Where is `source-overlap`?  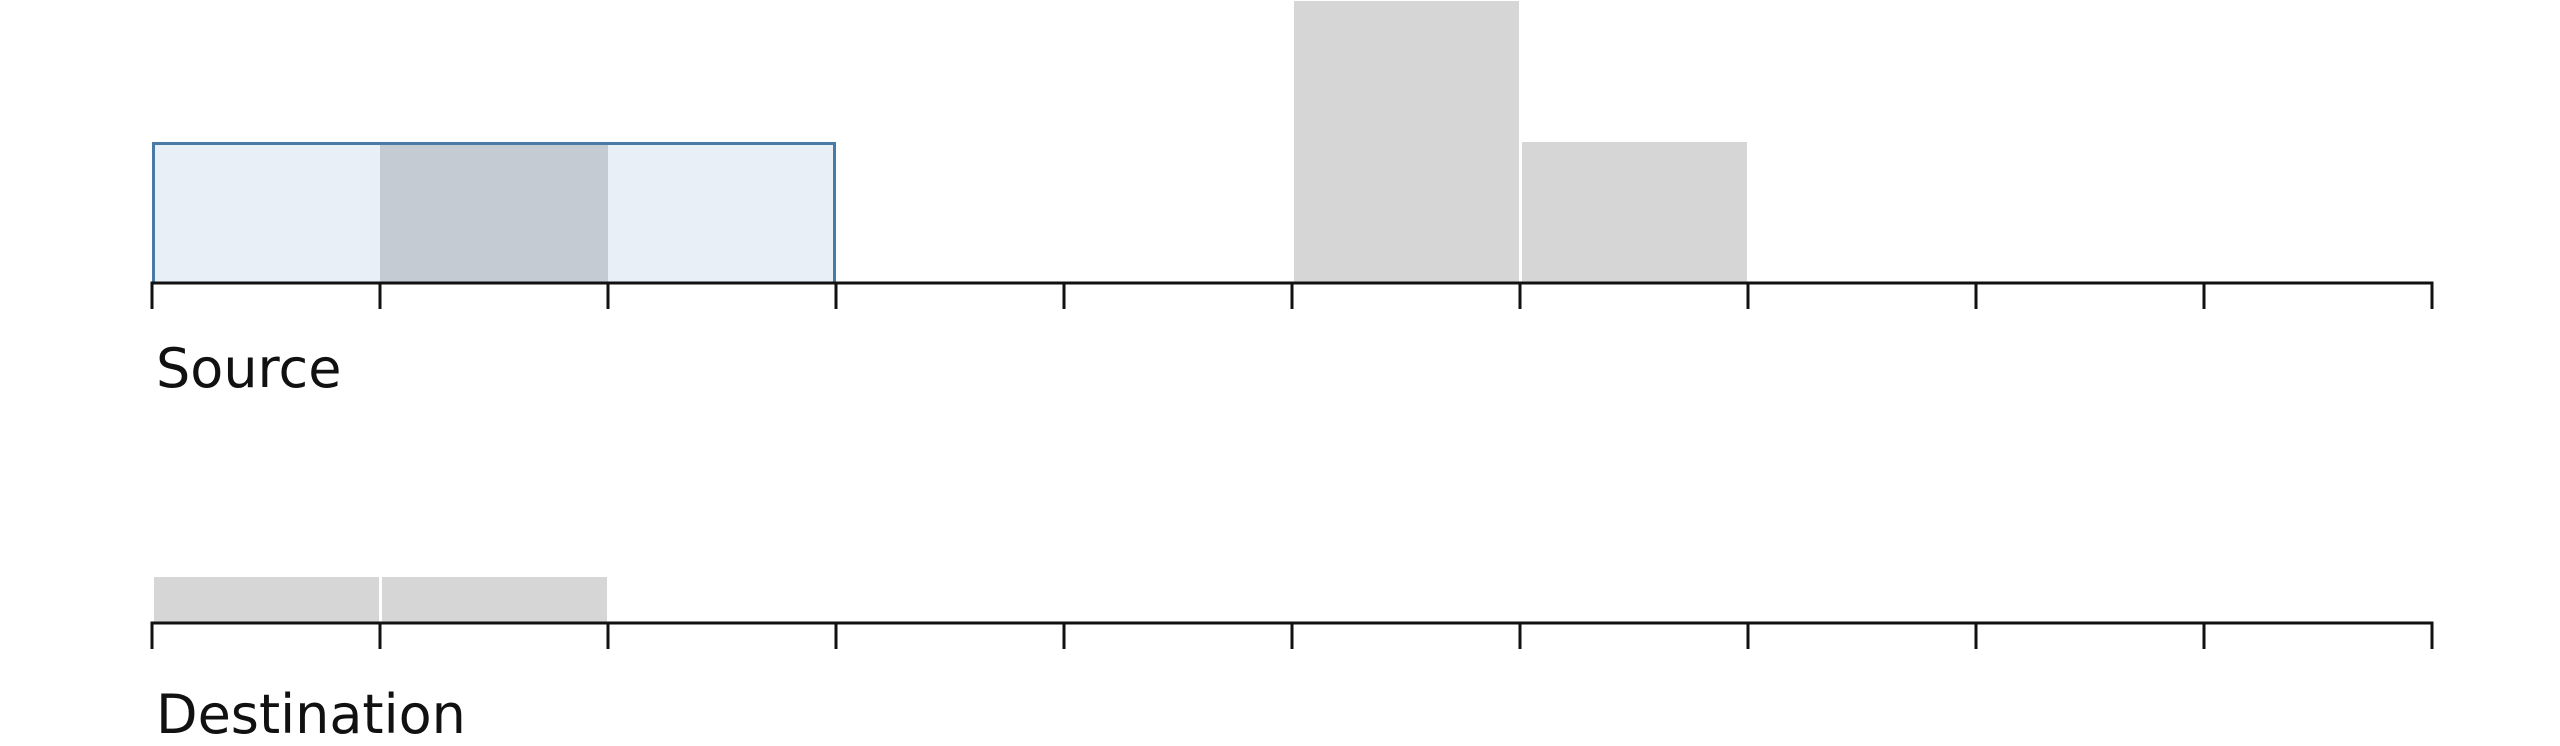
source-overlap is located at coordinates (494, 213).